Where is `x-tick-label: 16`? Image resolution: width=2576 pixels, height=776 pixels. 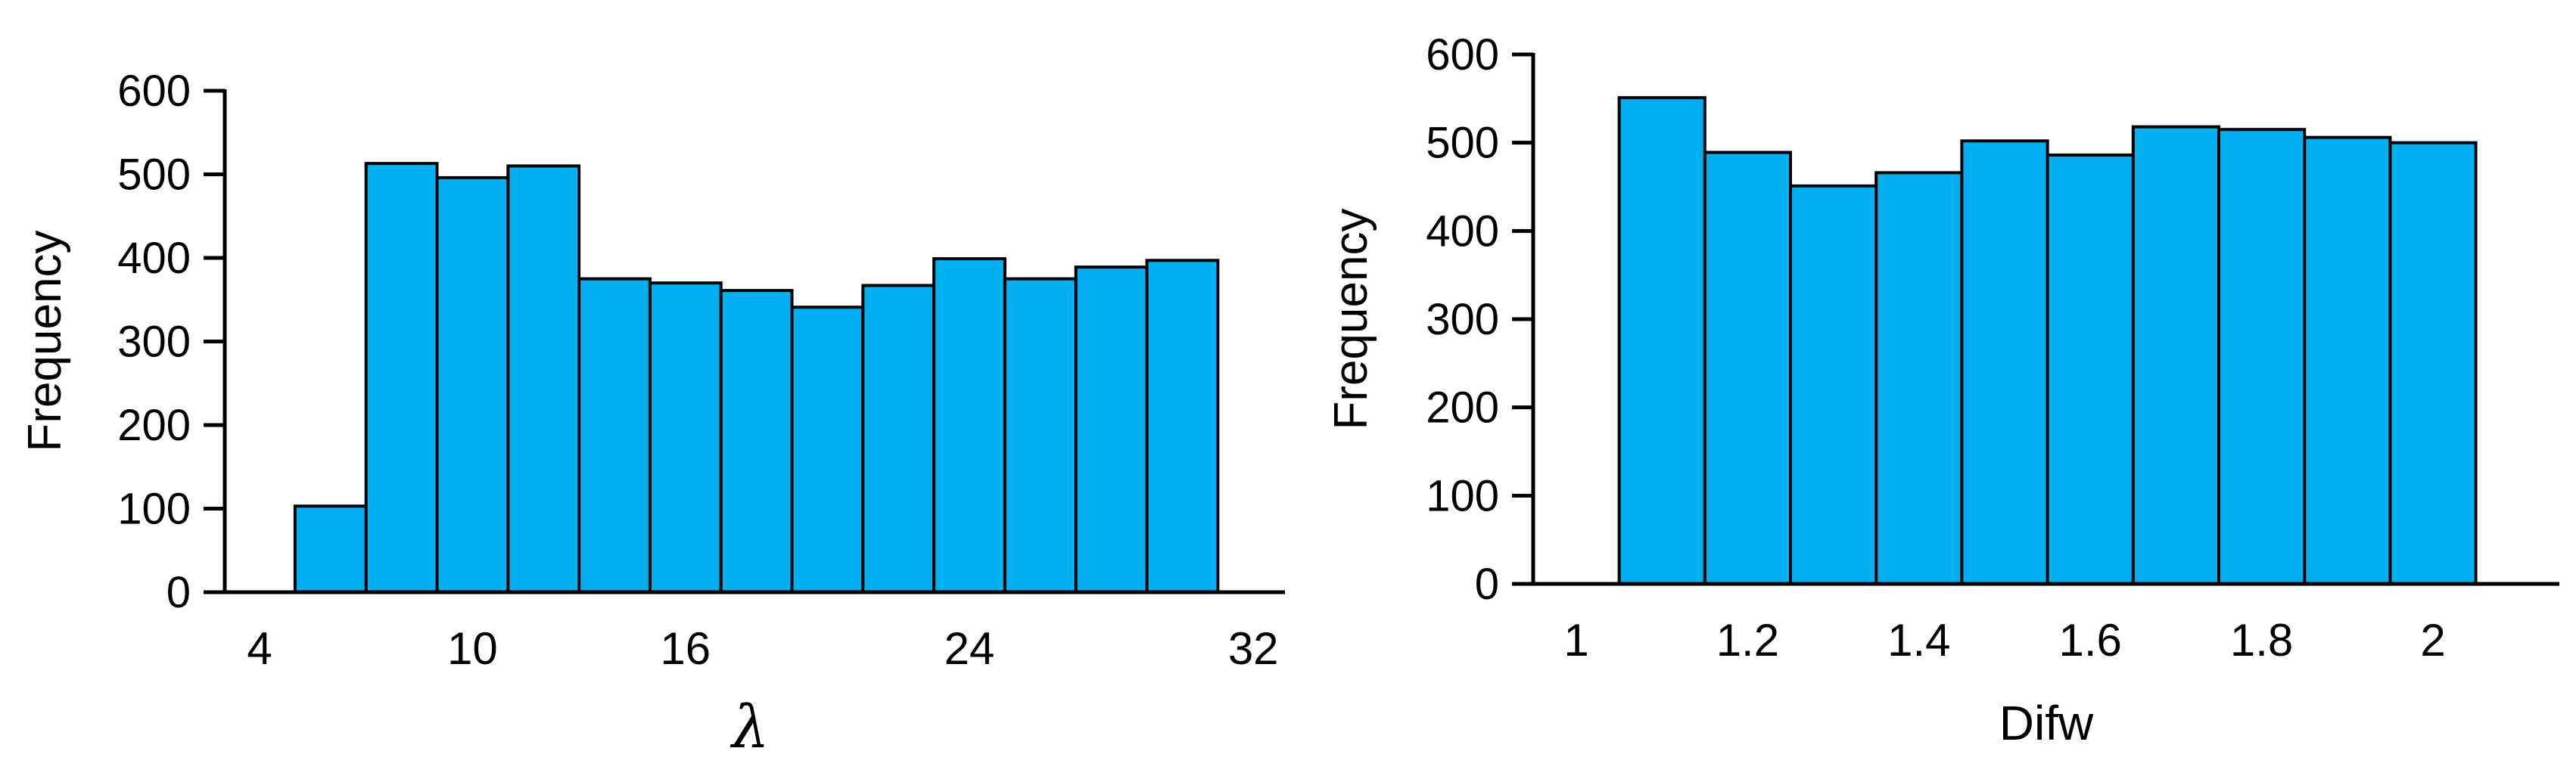
x-tick-label: 16 is located at coordinates (685, 648).